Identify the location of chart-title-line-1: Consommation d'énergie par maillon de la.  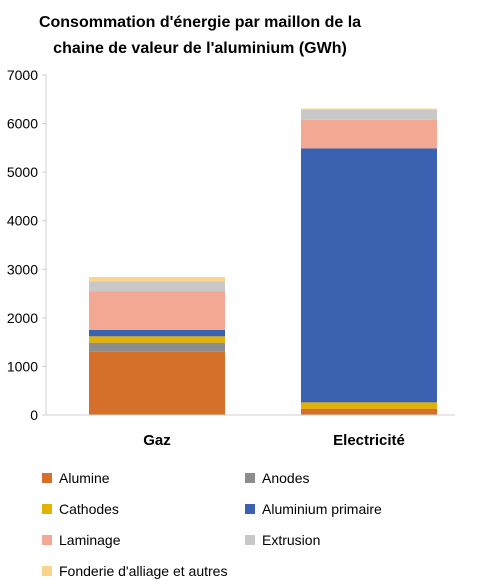
(200, 22).